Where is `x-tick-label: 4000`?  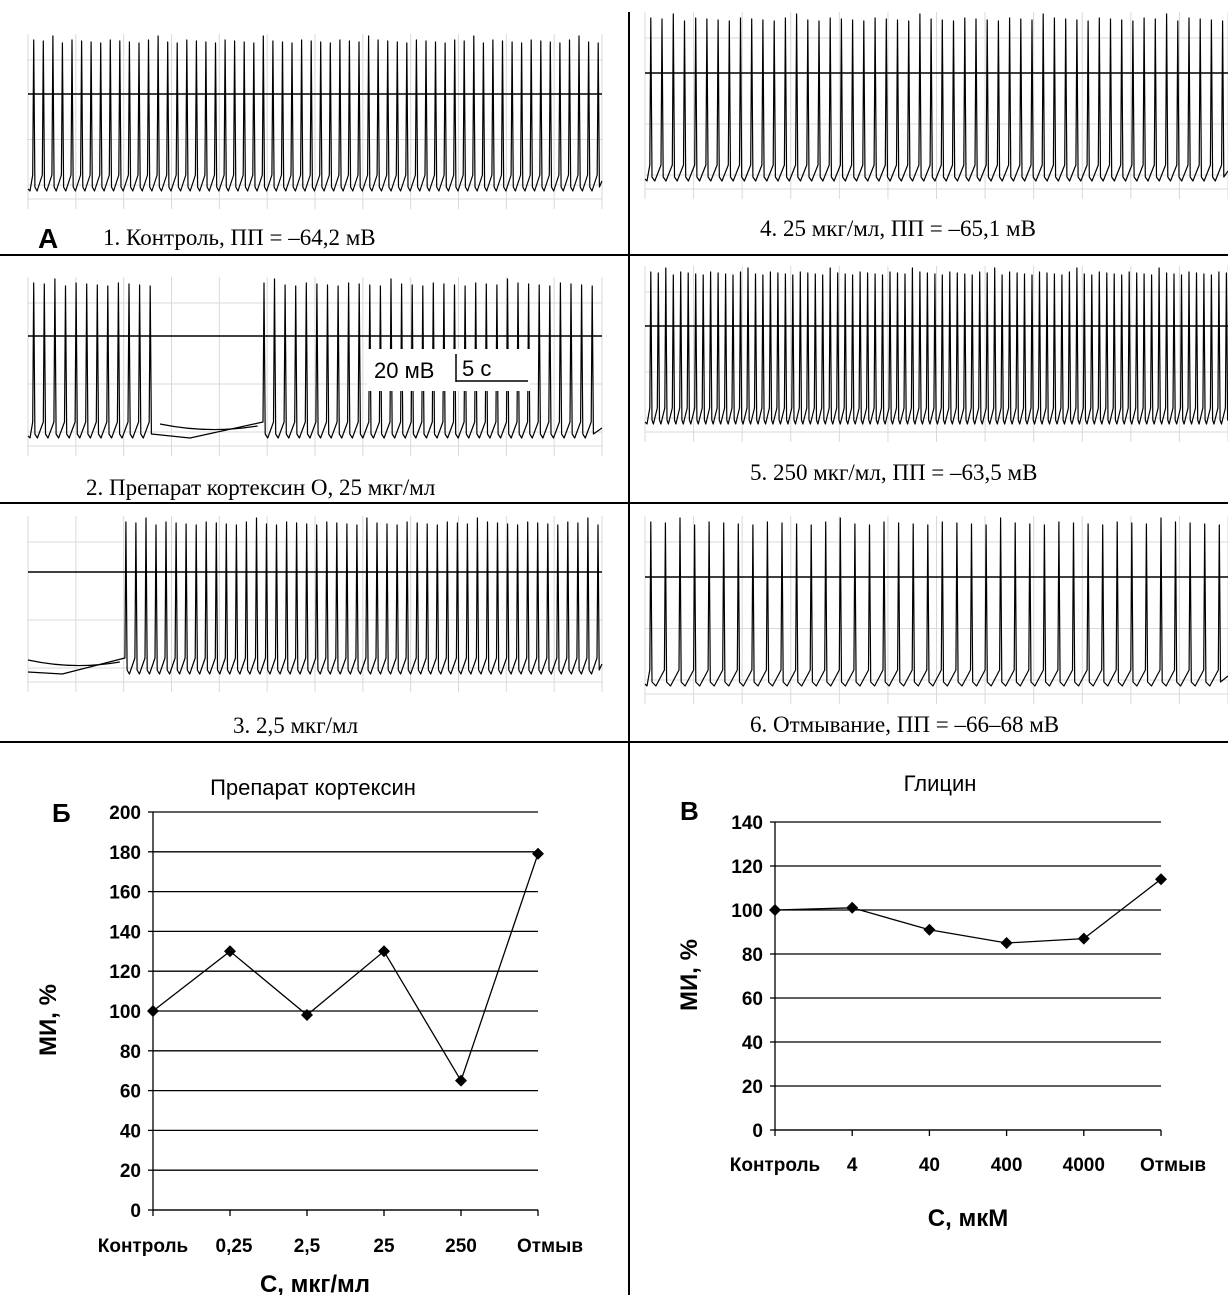 x-tick-label: 4000 is located at coordinates (1084, 1165).